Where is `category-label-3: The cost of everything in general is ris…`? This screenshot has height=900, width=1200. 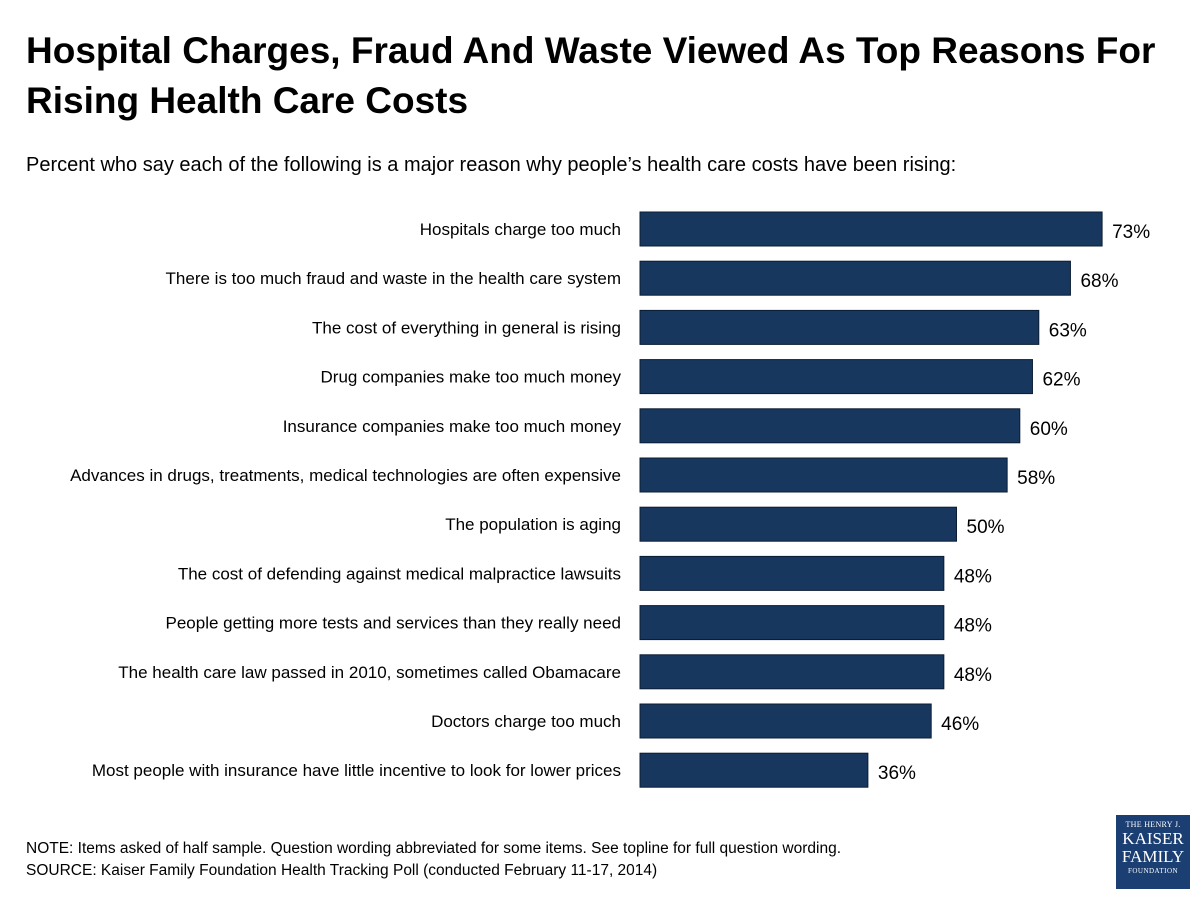
category-label-3: The cost of everything in general is ris… is located at coordinates (466, 327).